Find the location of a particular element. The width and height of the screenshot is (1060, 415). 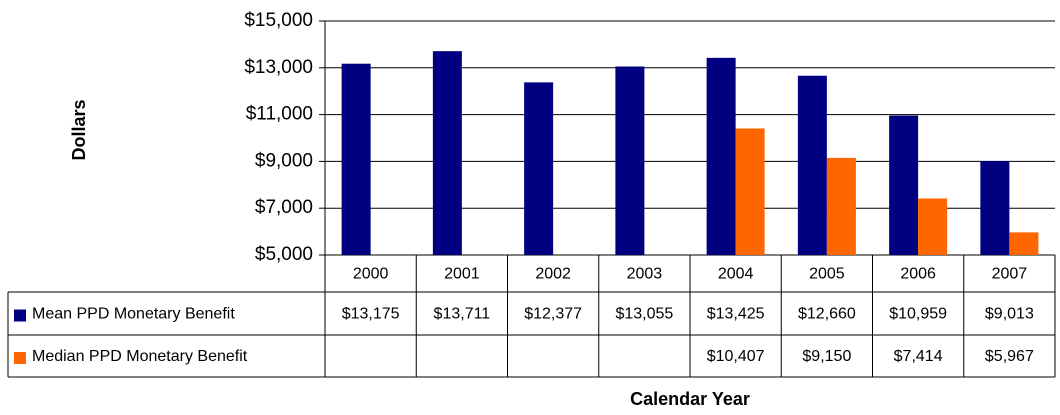

y-axis-title: Dollars is located at coordinates (79, 129).